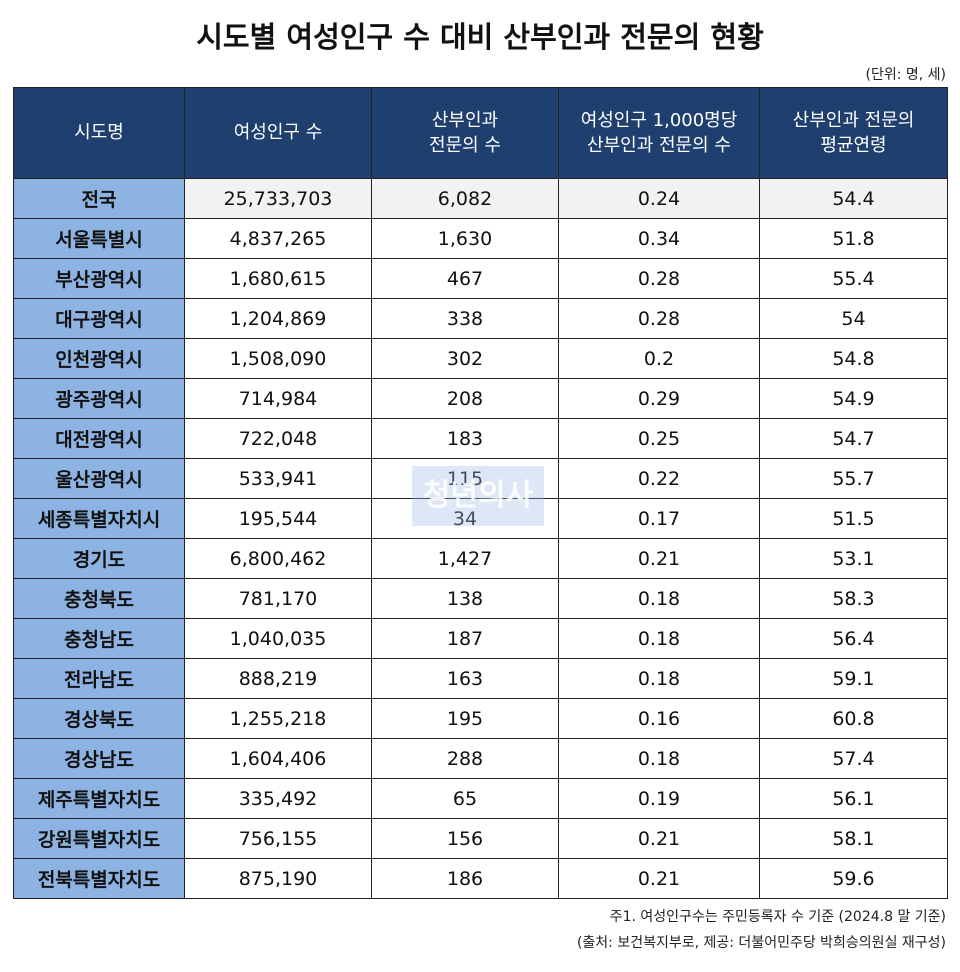  I want to click on region-cell: 충청북도, so click(99, 598).